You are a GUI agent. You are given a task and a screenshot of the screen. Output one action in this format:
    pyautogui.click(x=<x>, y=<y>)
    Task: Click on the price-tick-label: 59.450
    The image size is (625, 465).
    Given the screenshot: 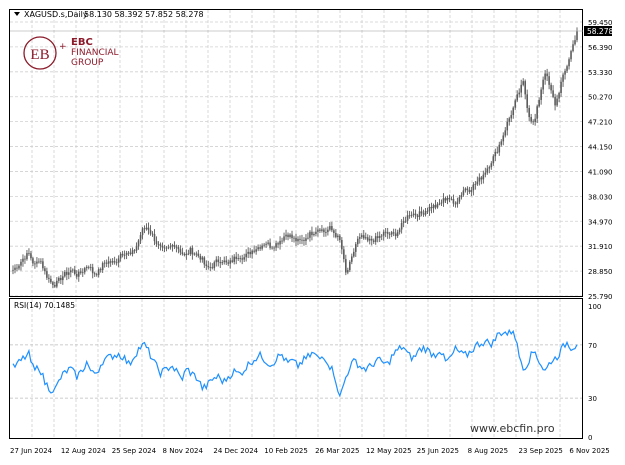 What is the action you would take?
    pyautogui.click(x=600, y=23)
    